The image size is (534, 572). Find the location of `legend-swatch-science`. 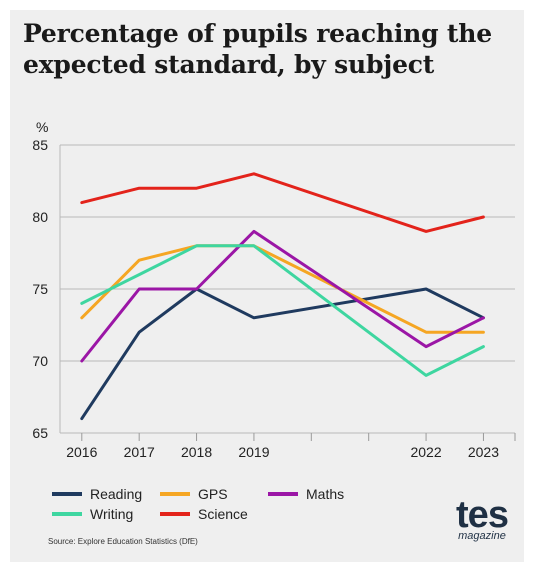

legend-swatch-science is located at coordinates (175, 514).